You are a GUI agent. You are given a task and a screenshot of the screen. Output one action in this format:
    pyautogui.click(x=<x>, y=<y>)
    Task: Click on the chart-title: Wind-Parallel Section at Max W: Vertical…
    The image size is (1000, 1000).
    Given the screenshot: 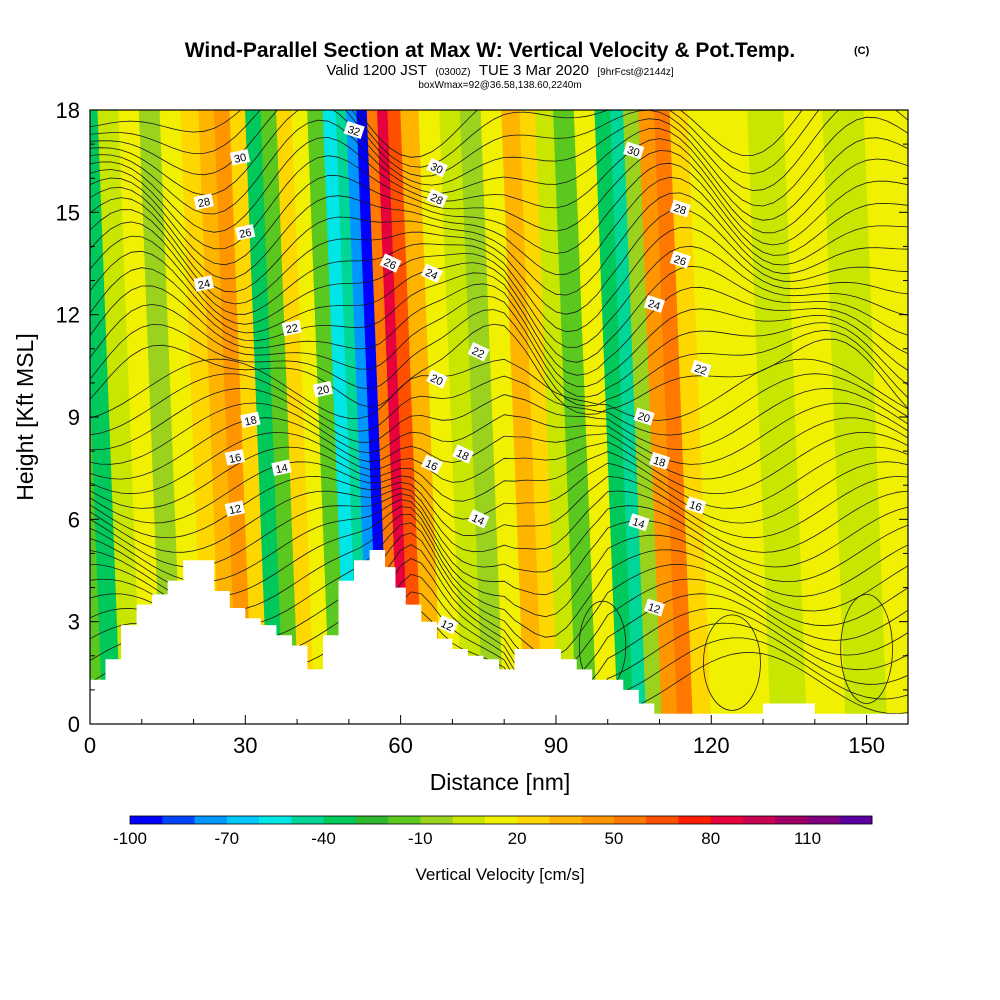 What is the action you would take?
    pyautogui.click(x=490, y=50)
    